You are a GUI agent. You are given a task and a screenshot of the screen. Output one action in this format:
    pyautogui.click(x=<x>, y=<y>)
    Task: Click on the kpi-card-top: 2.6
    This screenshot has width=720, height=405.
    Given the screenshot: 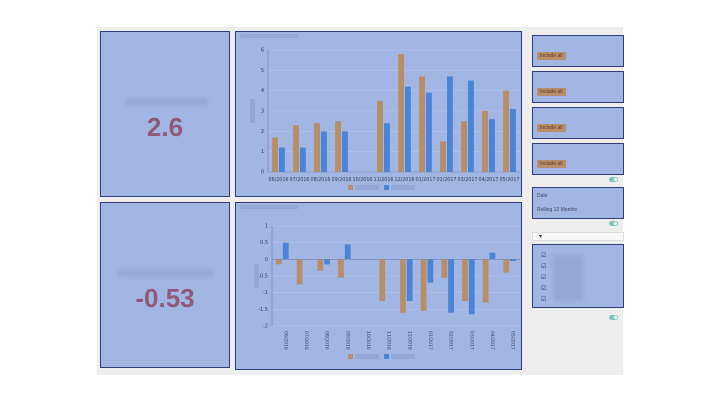 What is the action you would take?
    pyautogui.click(x=165, y=114)
    